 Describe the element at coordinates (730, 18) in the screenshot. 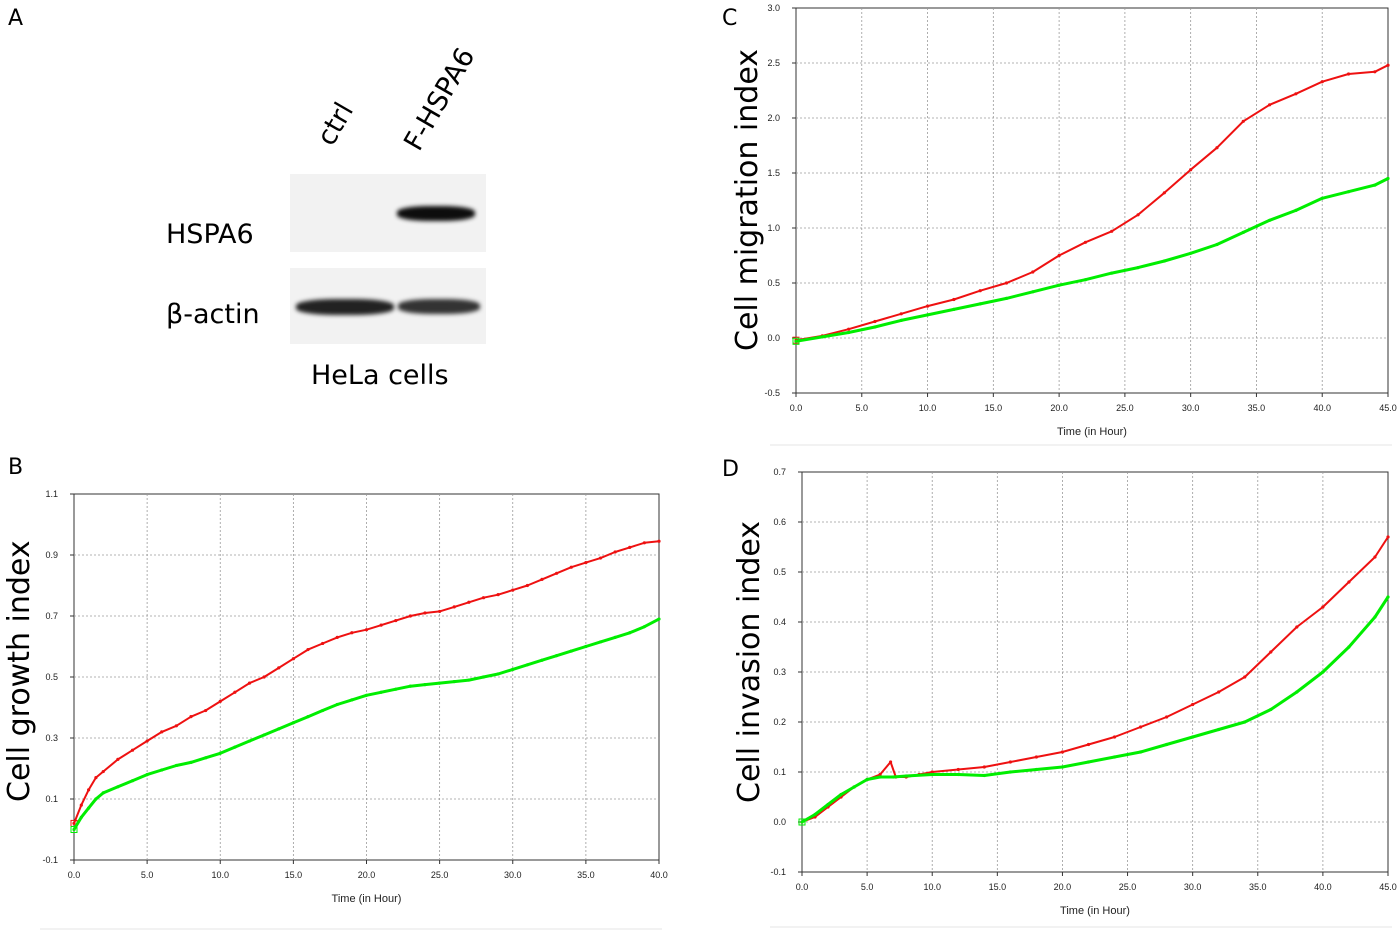

I see `panel-c-label: C` at that location.